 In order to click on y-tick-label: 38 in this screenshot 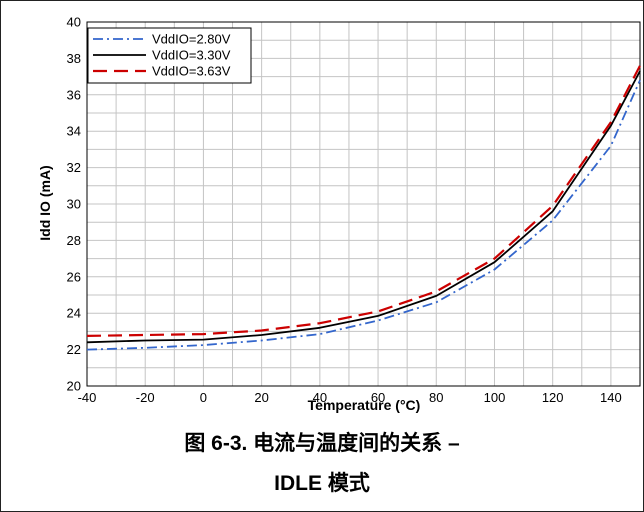, I will do `click(74, 58)`.